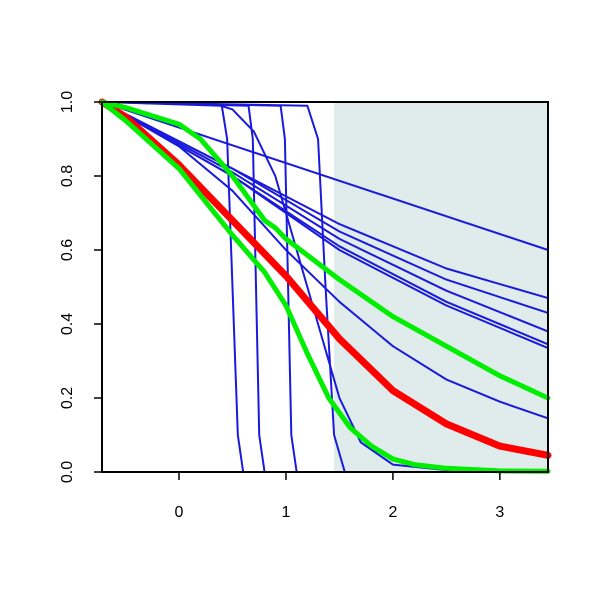  I want to click on y-tick-label: 1.0, so click(67, 102).